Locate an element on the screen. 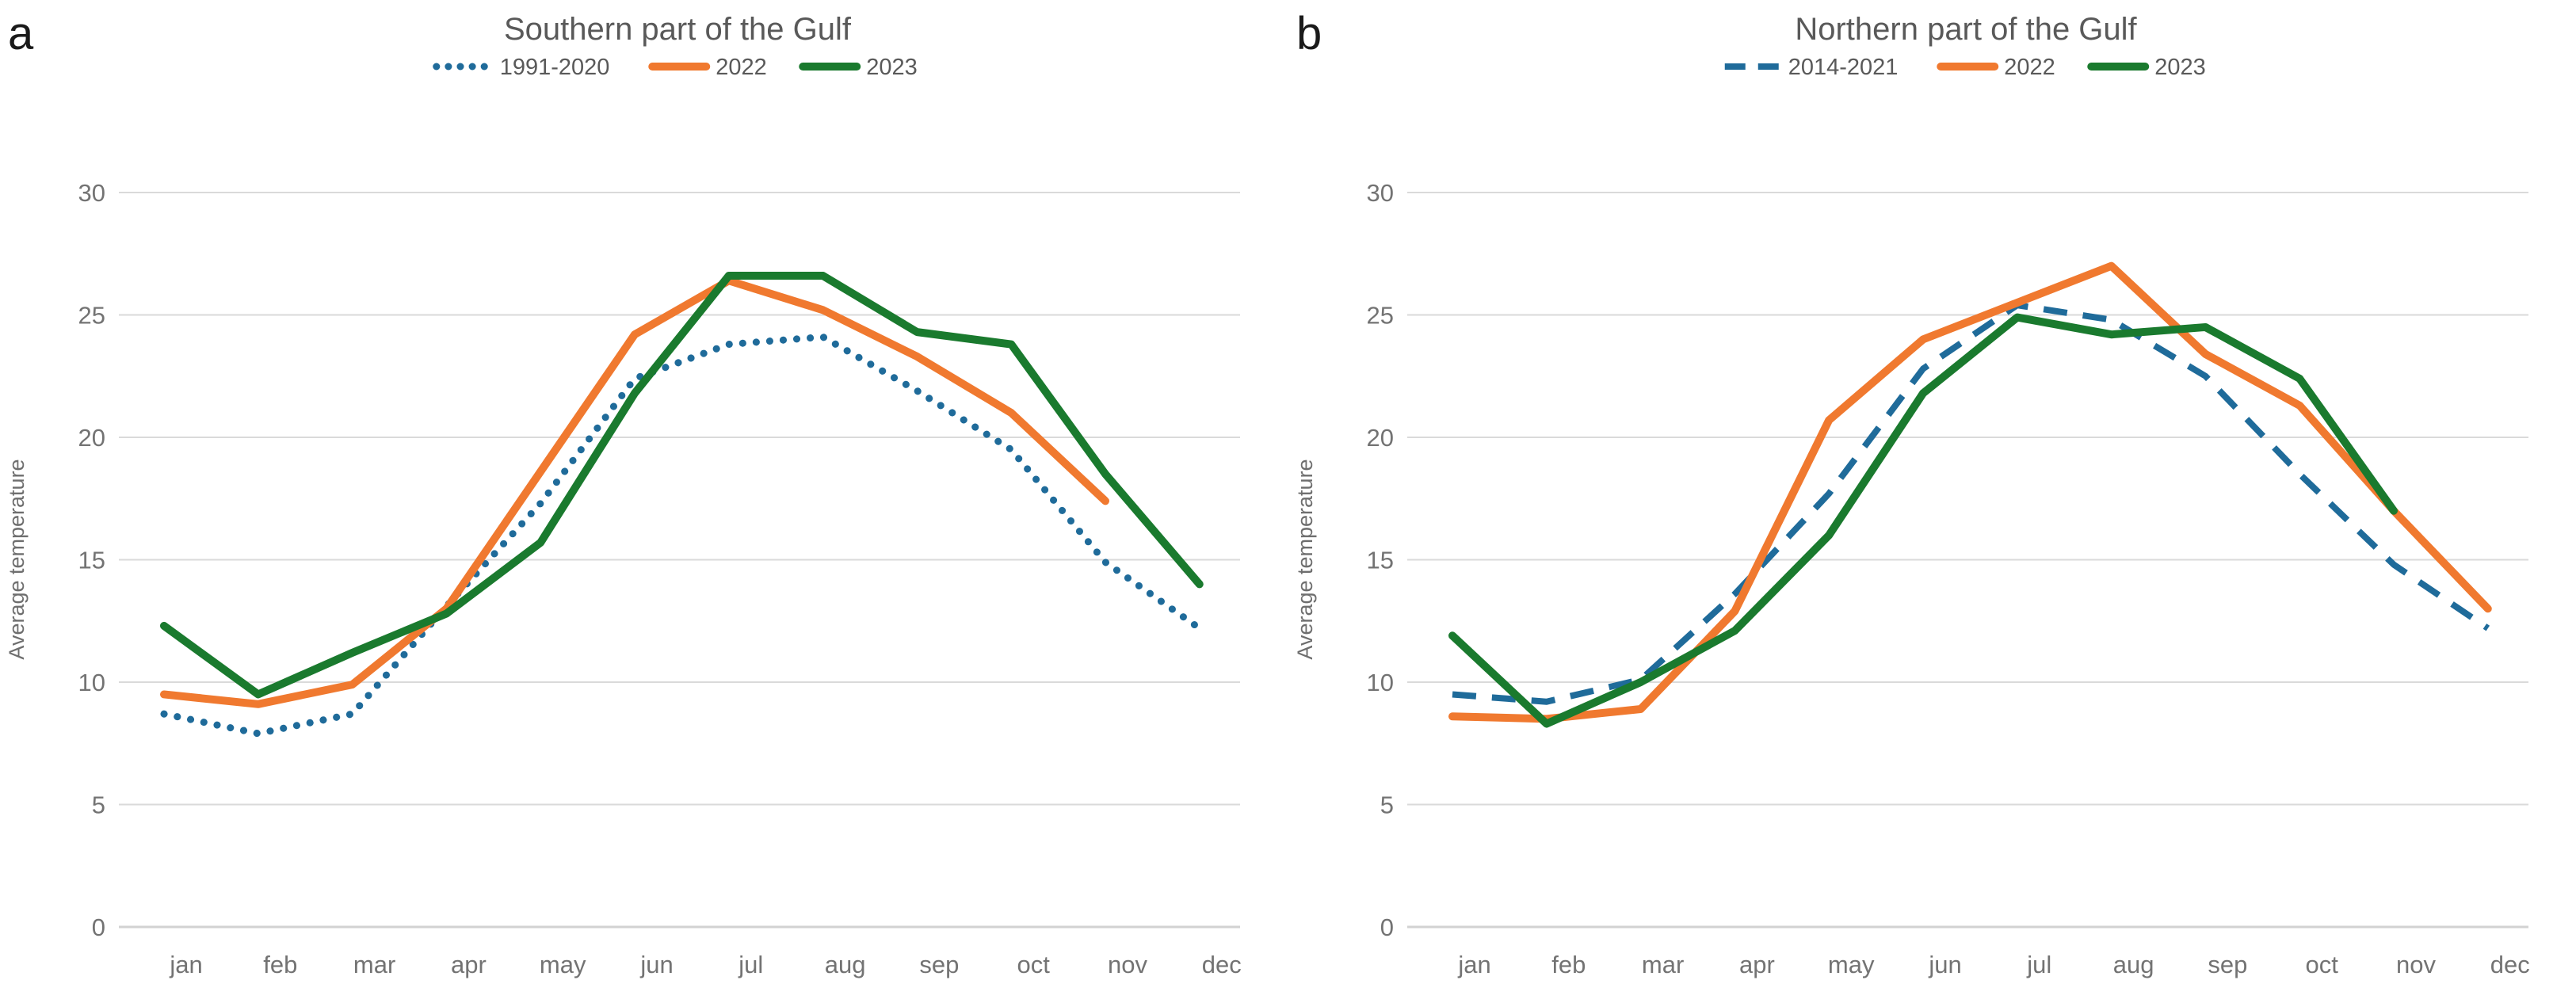 The width and height of the screenshot is (2576, 1003). legend-label-2014-2021: 2014-2021 is located at coordinates (1843, 67).